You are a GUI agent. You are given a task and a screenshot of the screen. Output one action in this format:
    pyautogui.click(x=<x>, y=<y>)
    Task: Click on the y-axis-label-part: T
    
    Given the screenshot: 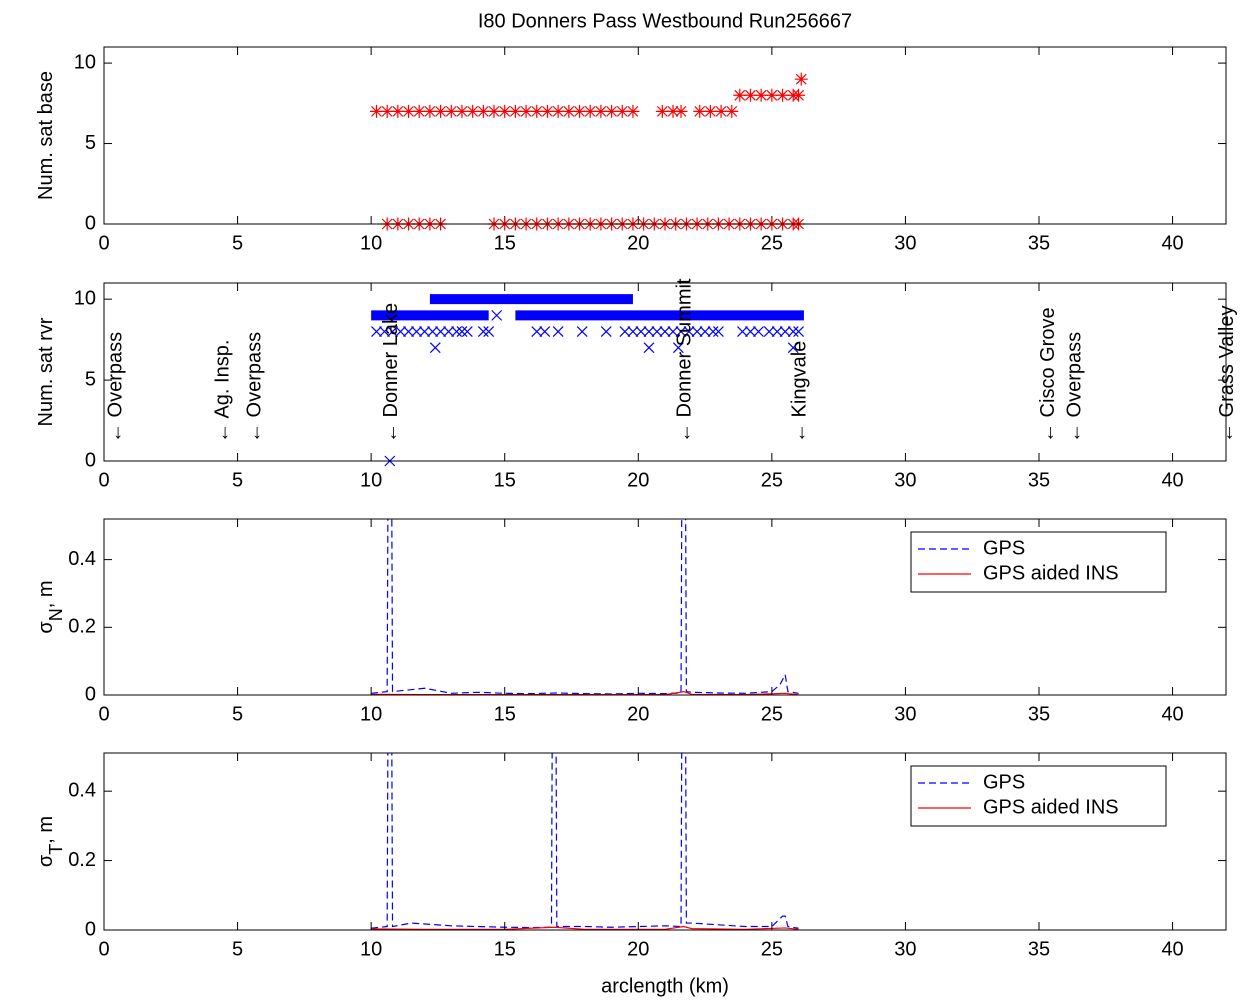 What is the action you would take?
    pyautogui.click(x=56, y=849)
    